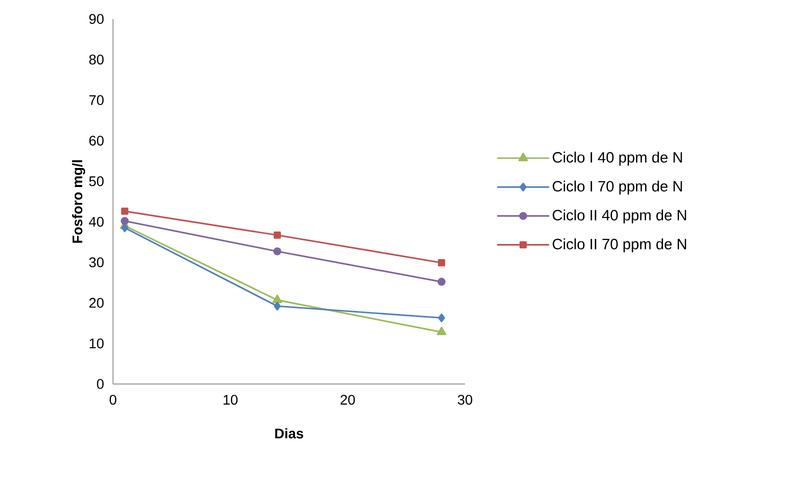 This screenshot has height=496, width=786. I want to click on y-axis-title: Fosforo mg/l, so click(79, 201).